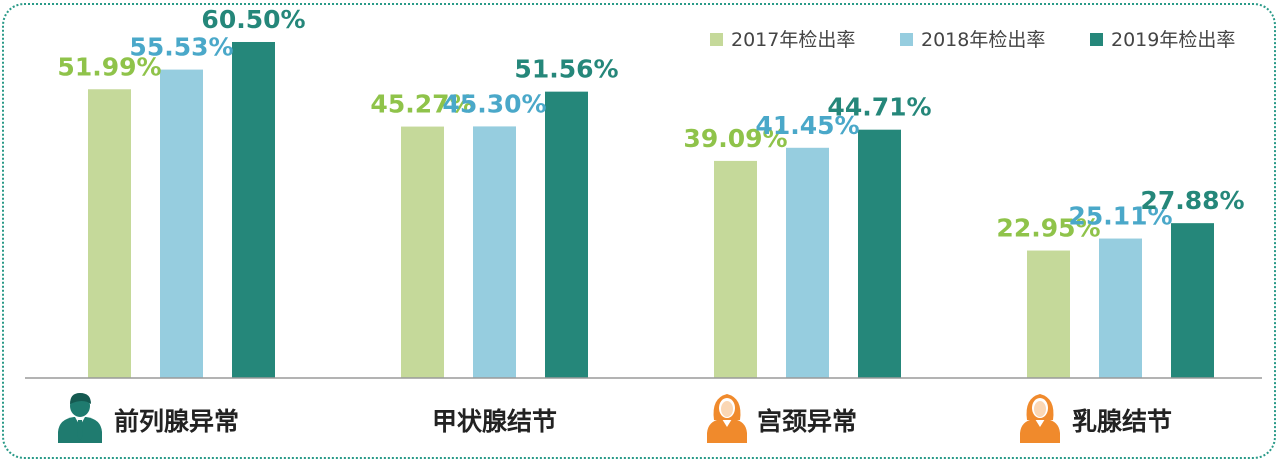  Describe the element at coordinates (422, 104) in the screenshot. I see `value-label: 45.27%` at that location.